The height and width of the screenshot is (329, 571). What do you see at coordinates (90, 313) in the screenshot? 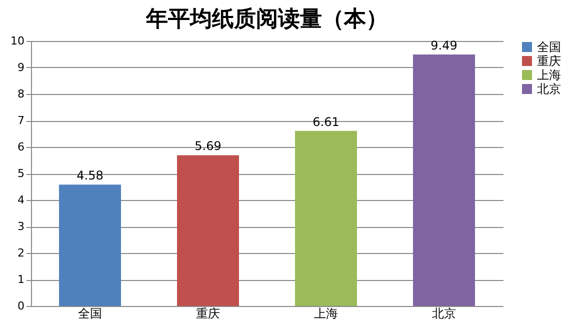
I see `x-tick-label: 全国` at bounding box center [90, 313].